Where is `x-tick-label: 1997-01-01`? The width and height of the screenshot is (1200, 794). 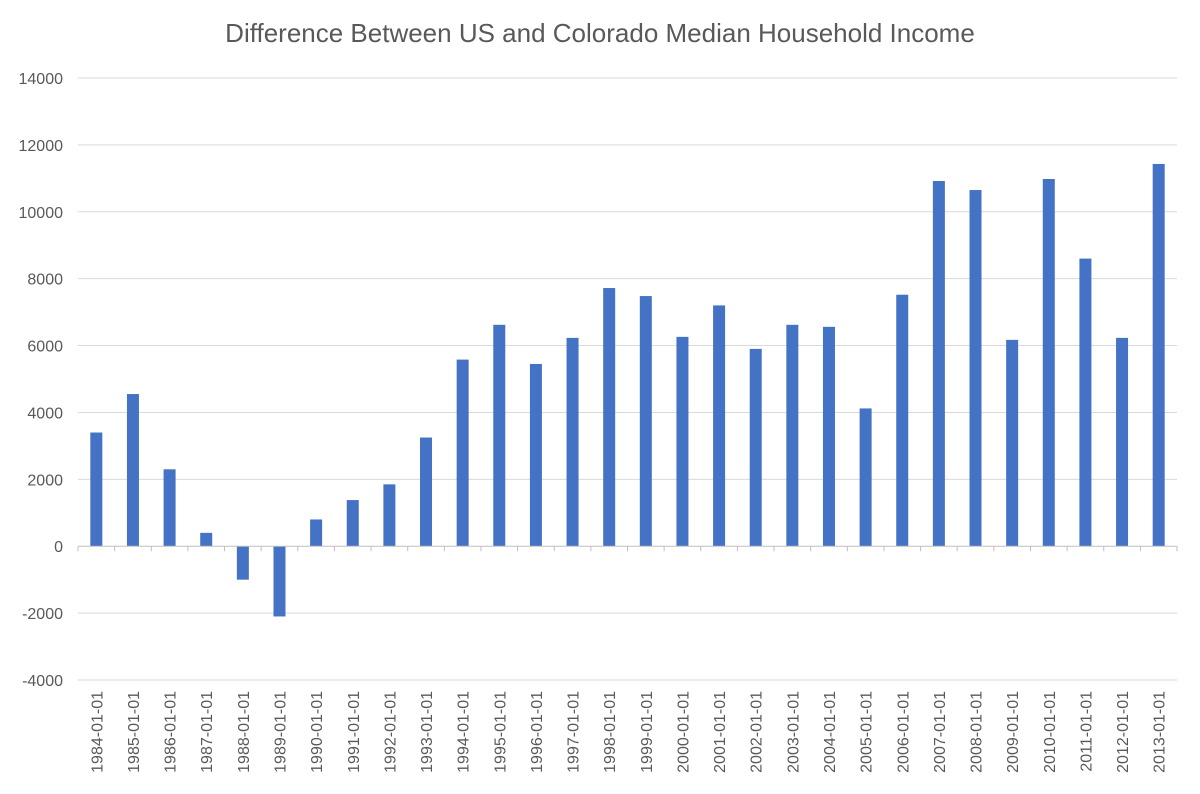 x-tick-label: 1997-01-01 is located at coordinates (574, 732).